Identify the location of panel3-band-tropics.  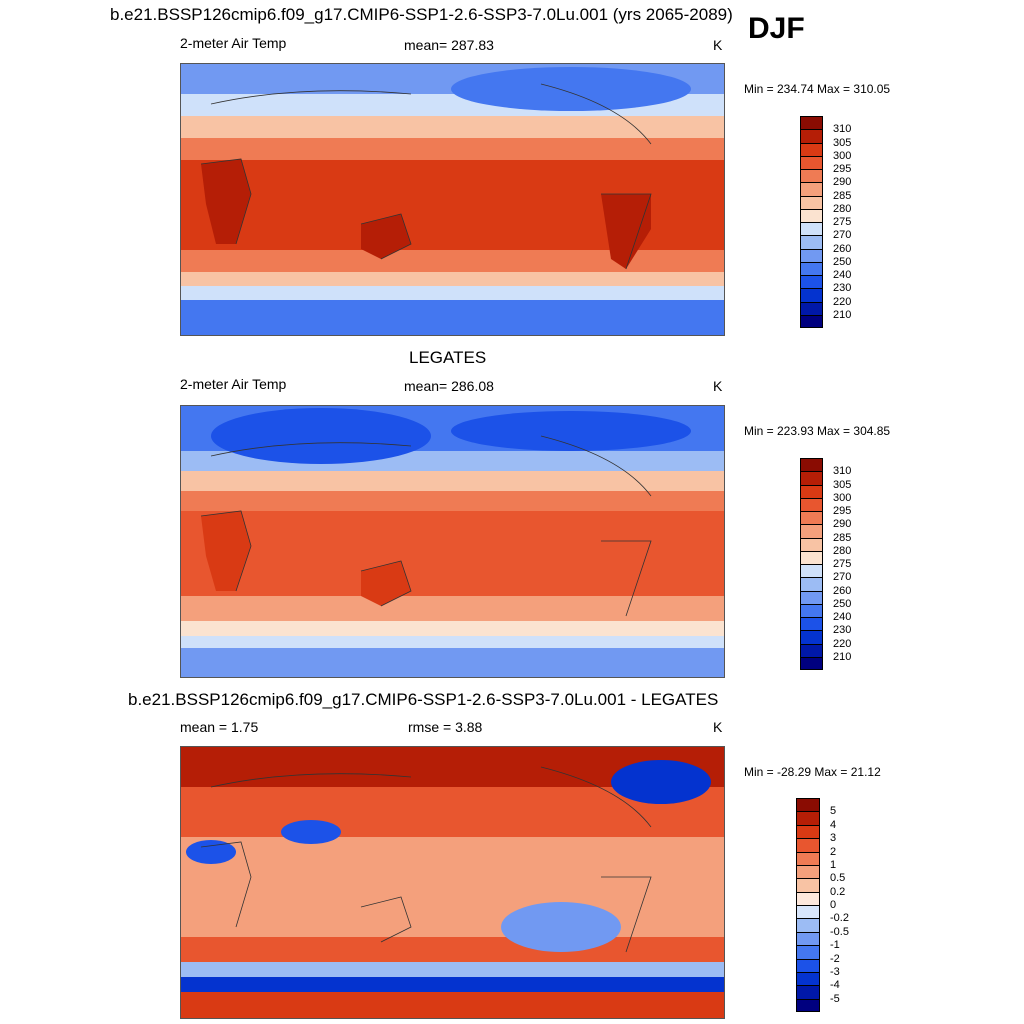
(452, 887).